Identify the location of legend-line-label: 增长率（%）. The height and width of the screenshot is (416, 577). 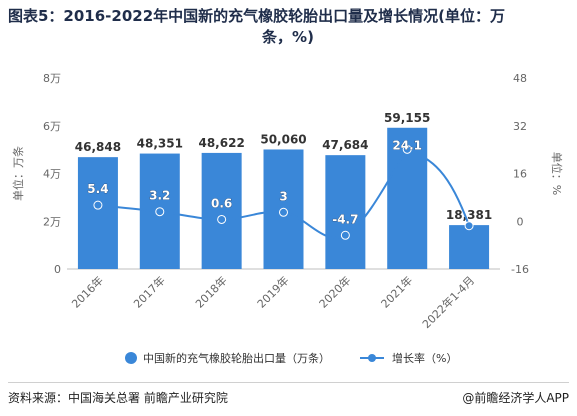
(424, 358).